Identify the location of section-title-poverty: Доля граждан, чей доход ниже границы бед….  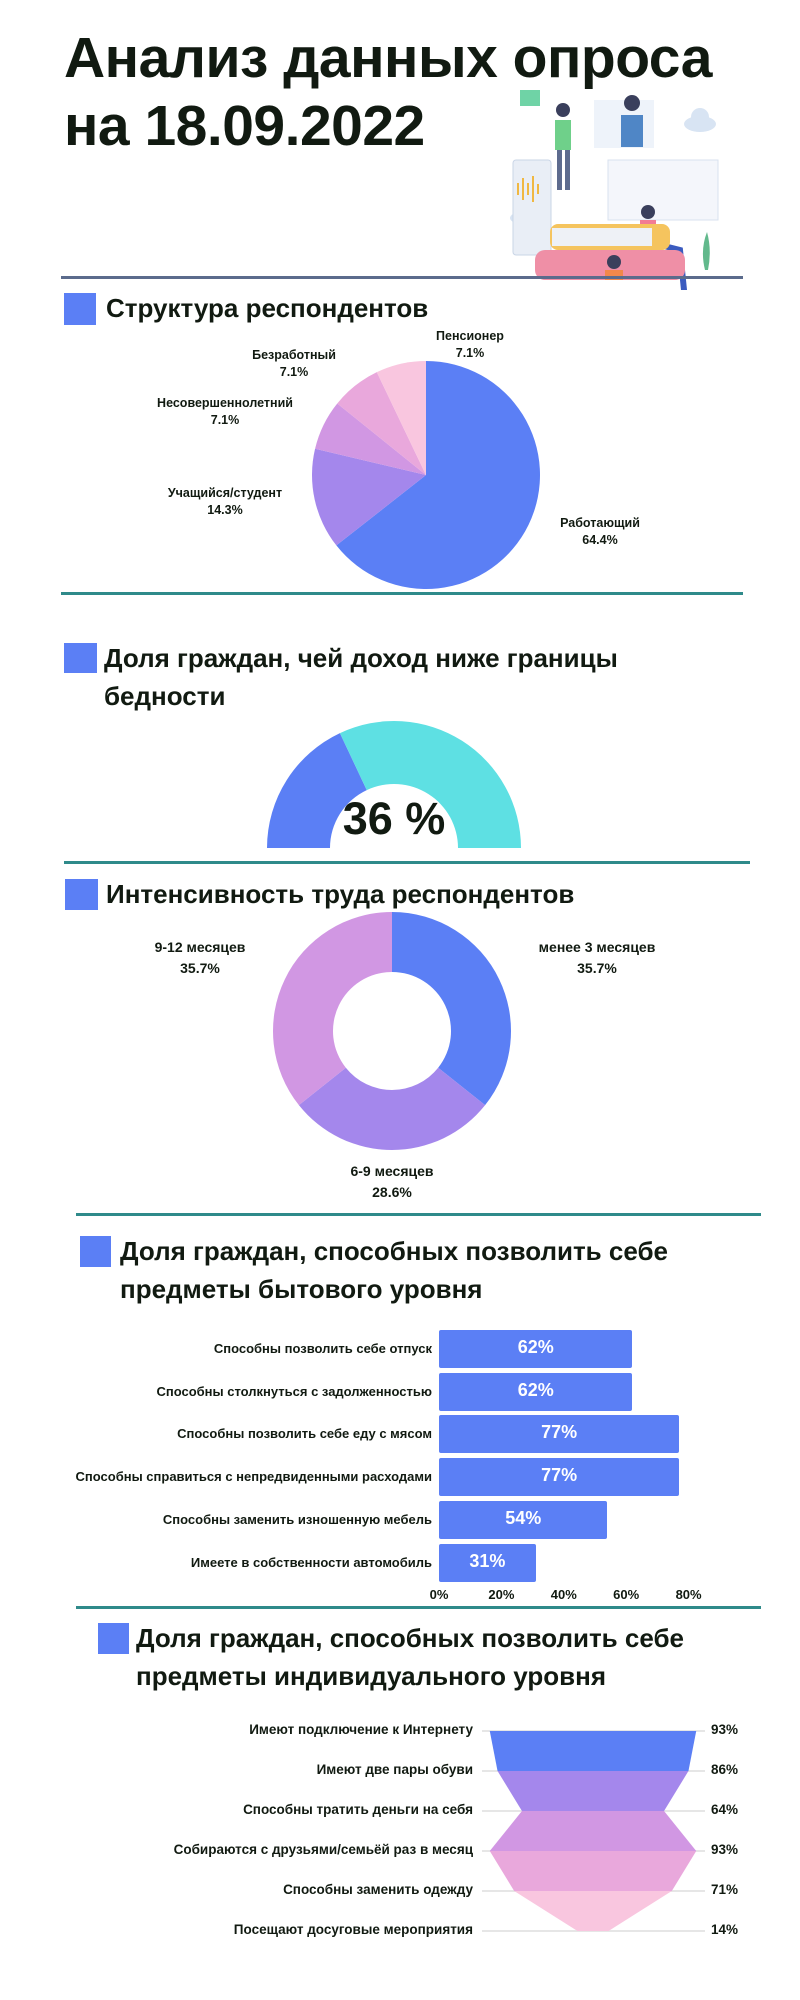
(361, 677).